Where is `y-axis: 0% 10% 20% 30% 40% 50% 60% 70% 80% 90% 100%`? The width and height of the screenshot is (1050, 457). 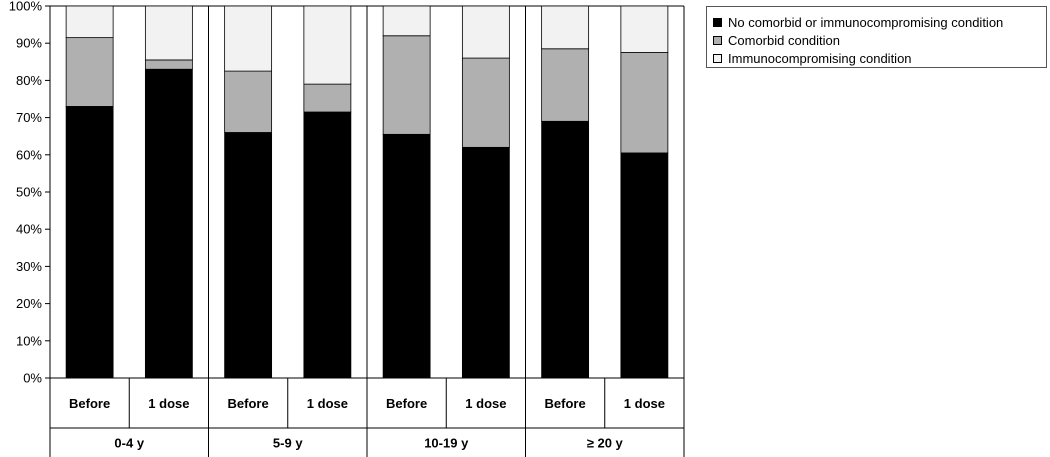
y-axis: 0% 10% 20% 30% 40% 50% 60% 70% 80% 90% 100% is located at coordinates (29, 193).